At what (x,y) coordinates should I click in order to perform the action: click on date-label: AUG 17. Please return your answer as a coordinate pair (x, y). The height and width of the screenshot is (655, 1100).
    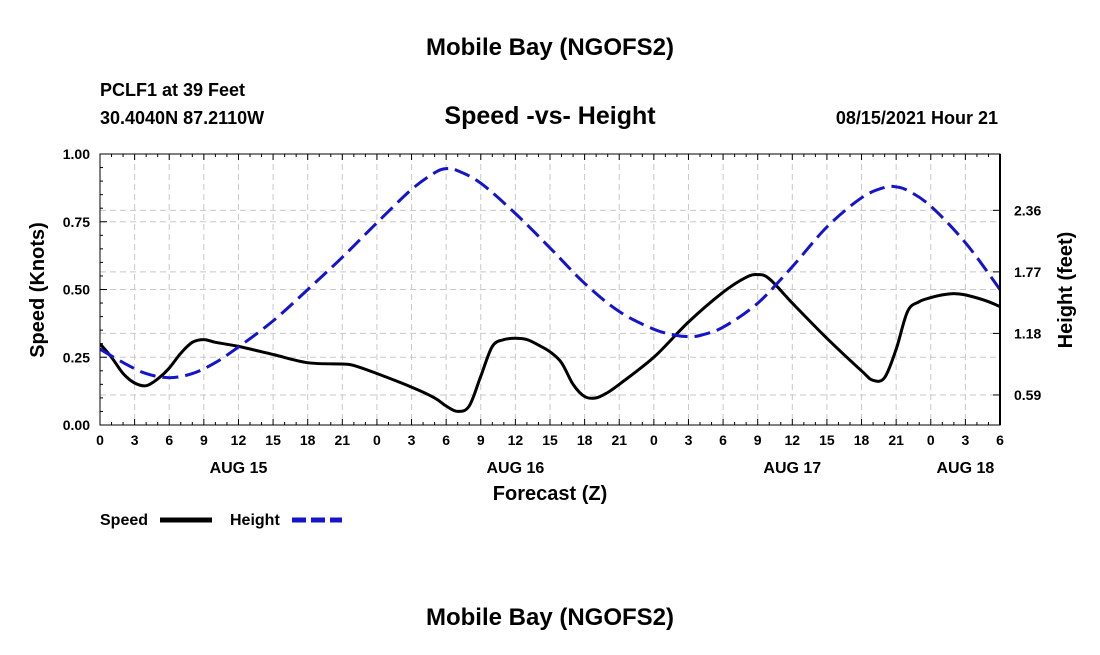
    Looking at the image, I should click on (792, 468).